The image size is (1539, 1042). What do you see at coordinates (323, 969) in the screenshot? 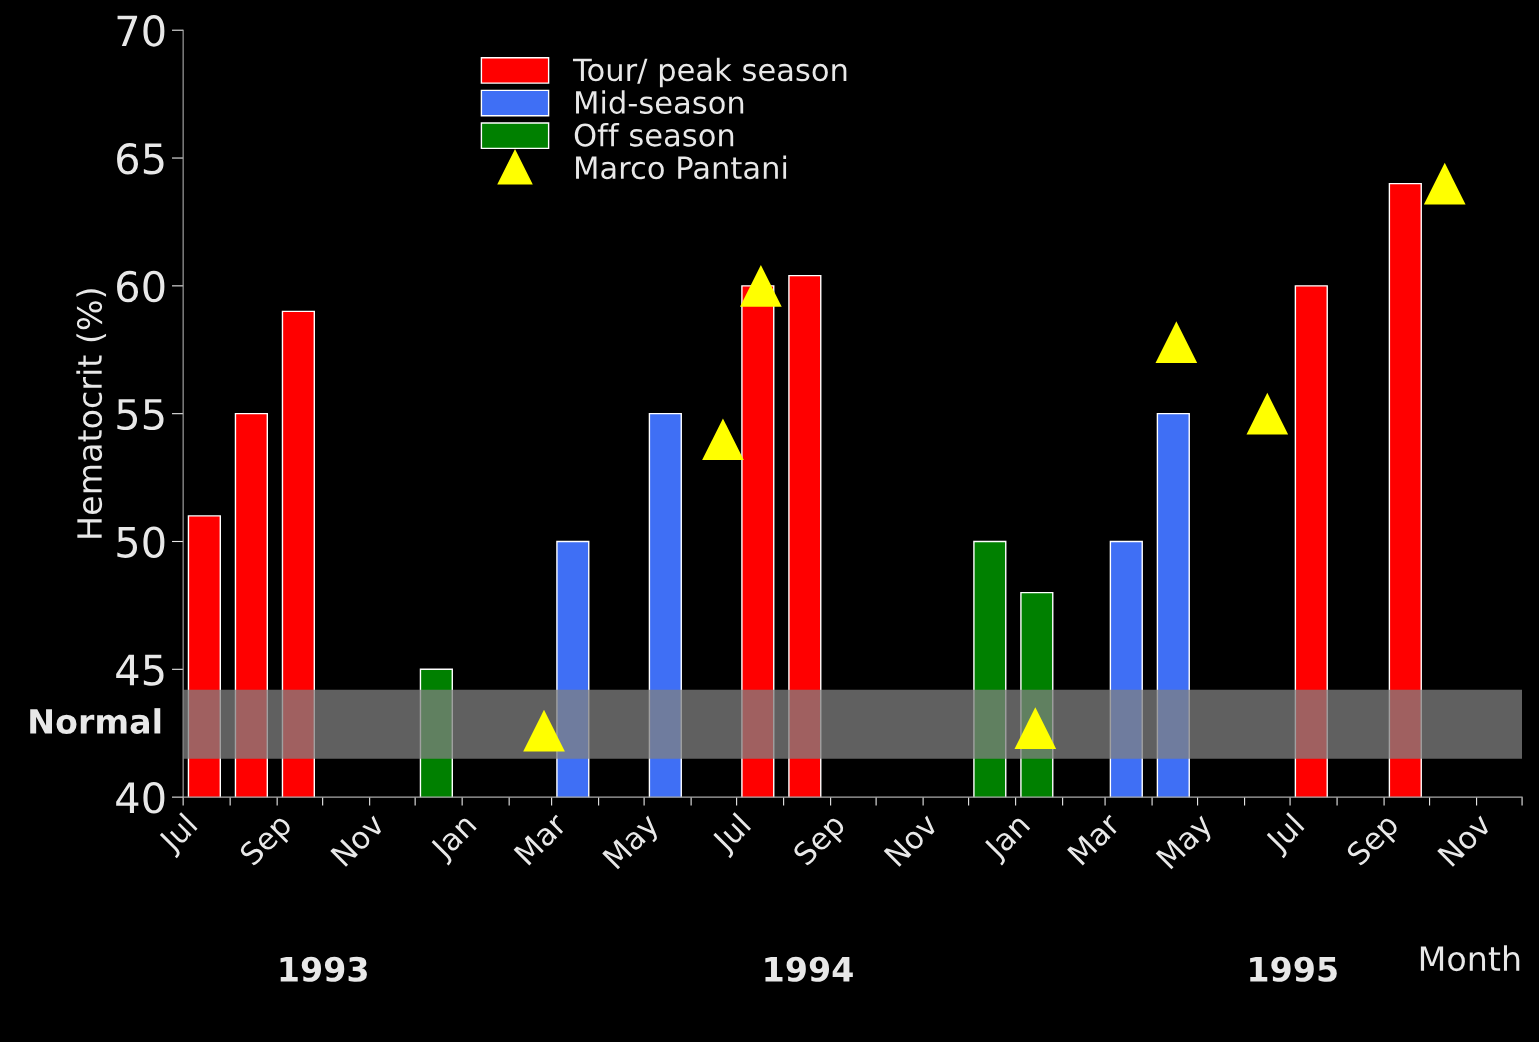
I see `text: 1993` at bounding box center [323, 969].